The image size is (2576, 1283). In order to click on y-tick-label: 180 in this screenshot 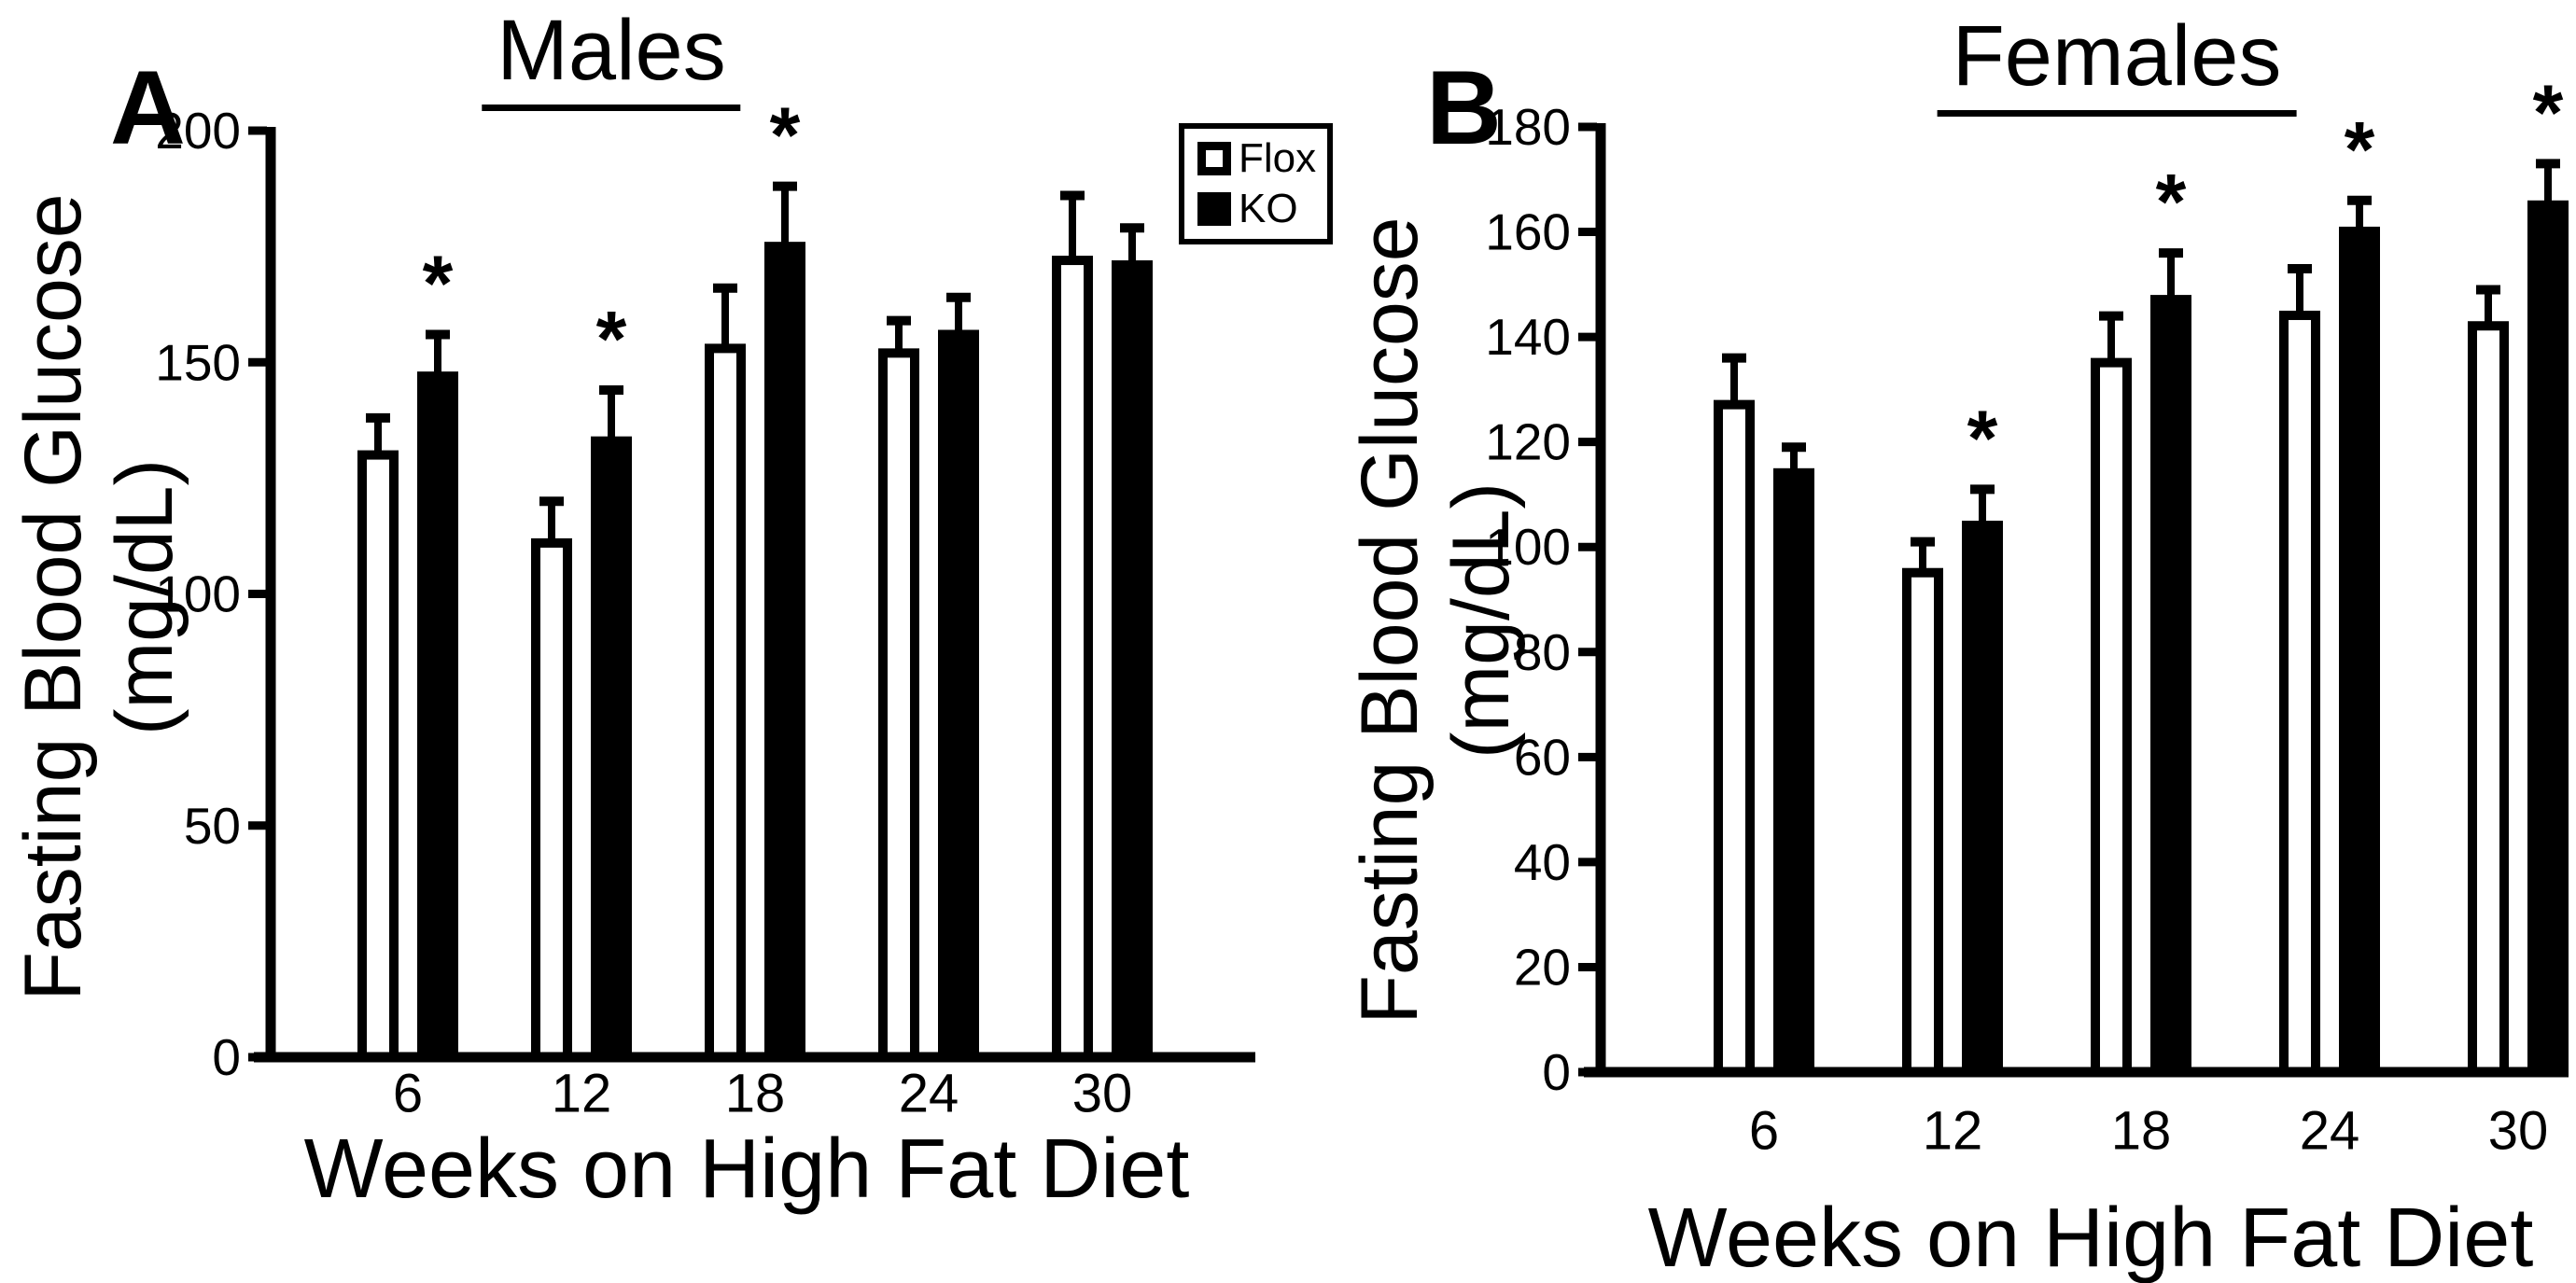, I will do `click(1528, 127)`.